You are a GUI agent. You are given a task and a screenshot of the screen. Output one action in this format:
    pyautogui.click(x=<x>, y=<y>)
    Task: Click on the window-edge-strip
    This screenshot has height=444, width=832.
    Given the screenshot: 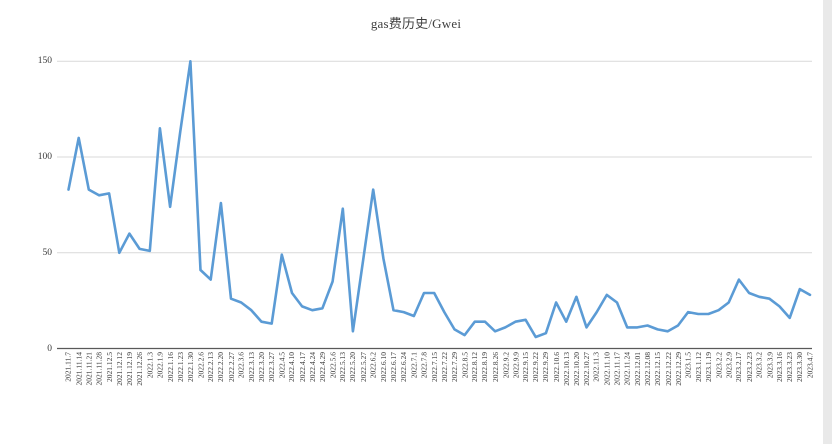 What is the action you would take?
    pyautogui.click(x=827, y=222)
    